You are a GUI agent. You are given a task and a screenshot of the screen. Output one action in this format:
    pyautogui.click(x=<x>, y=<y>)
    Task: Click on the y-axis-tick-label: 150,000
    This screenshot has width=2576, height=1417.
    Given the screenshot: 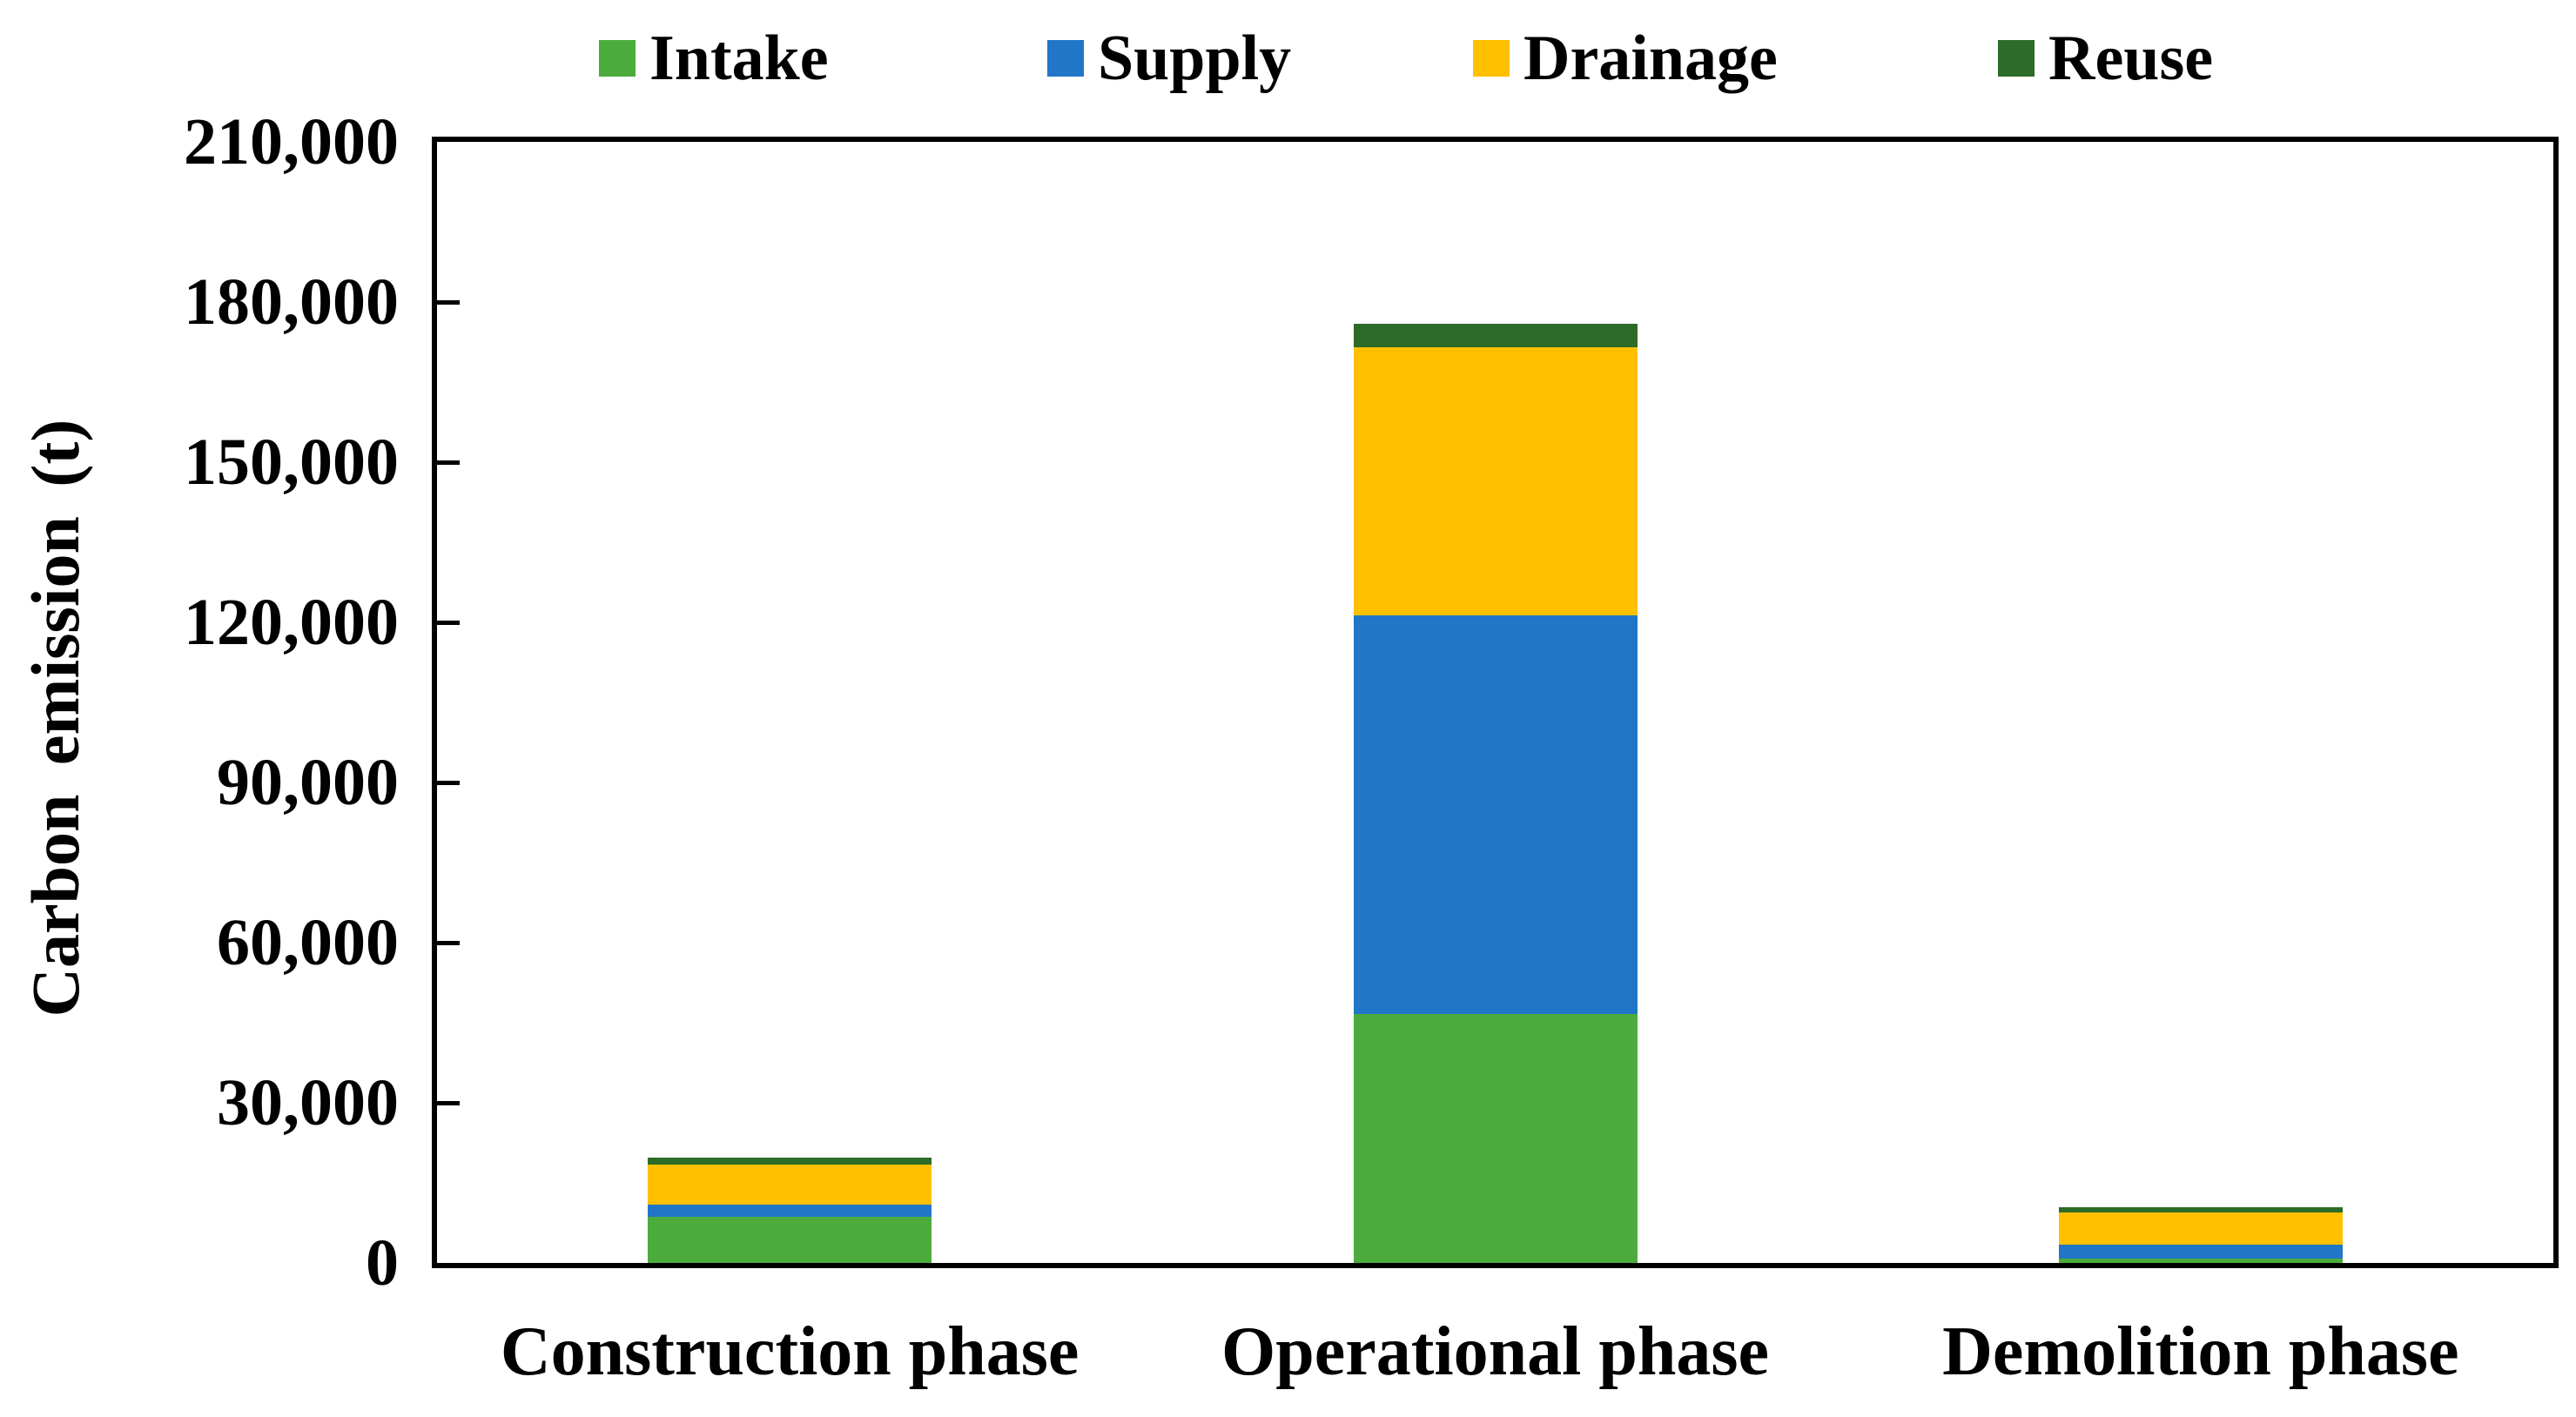 What is the action you would take?
    pyautogui.click(x=291, y=463)
    